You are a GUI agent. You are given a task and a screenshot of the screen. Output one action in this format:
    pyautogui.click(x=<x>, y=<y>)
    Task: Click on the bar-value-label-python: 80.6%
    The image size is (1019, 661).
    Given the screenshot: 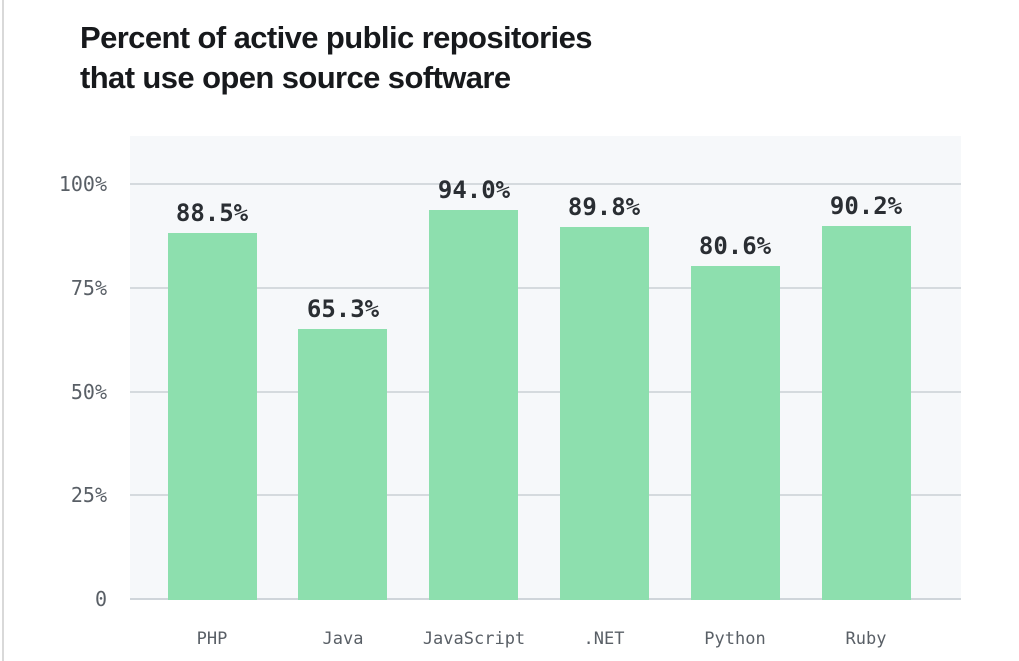 What is the action you would take?
    pyautogui.click(x=735, y=246)
    